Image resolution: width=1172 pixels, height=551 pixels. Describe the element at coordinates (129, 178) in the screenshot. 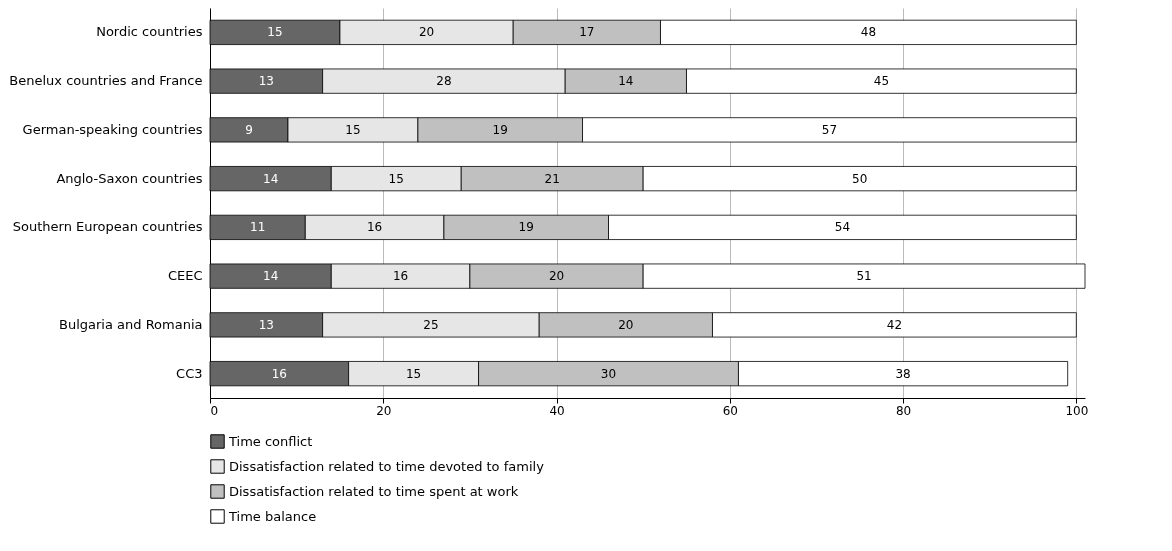

I see `y-tick-label: Anglo-Saxon countries` at that location.